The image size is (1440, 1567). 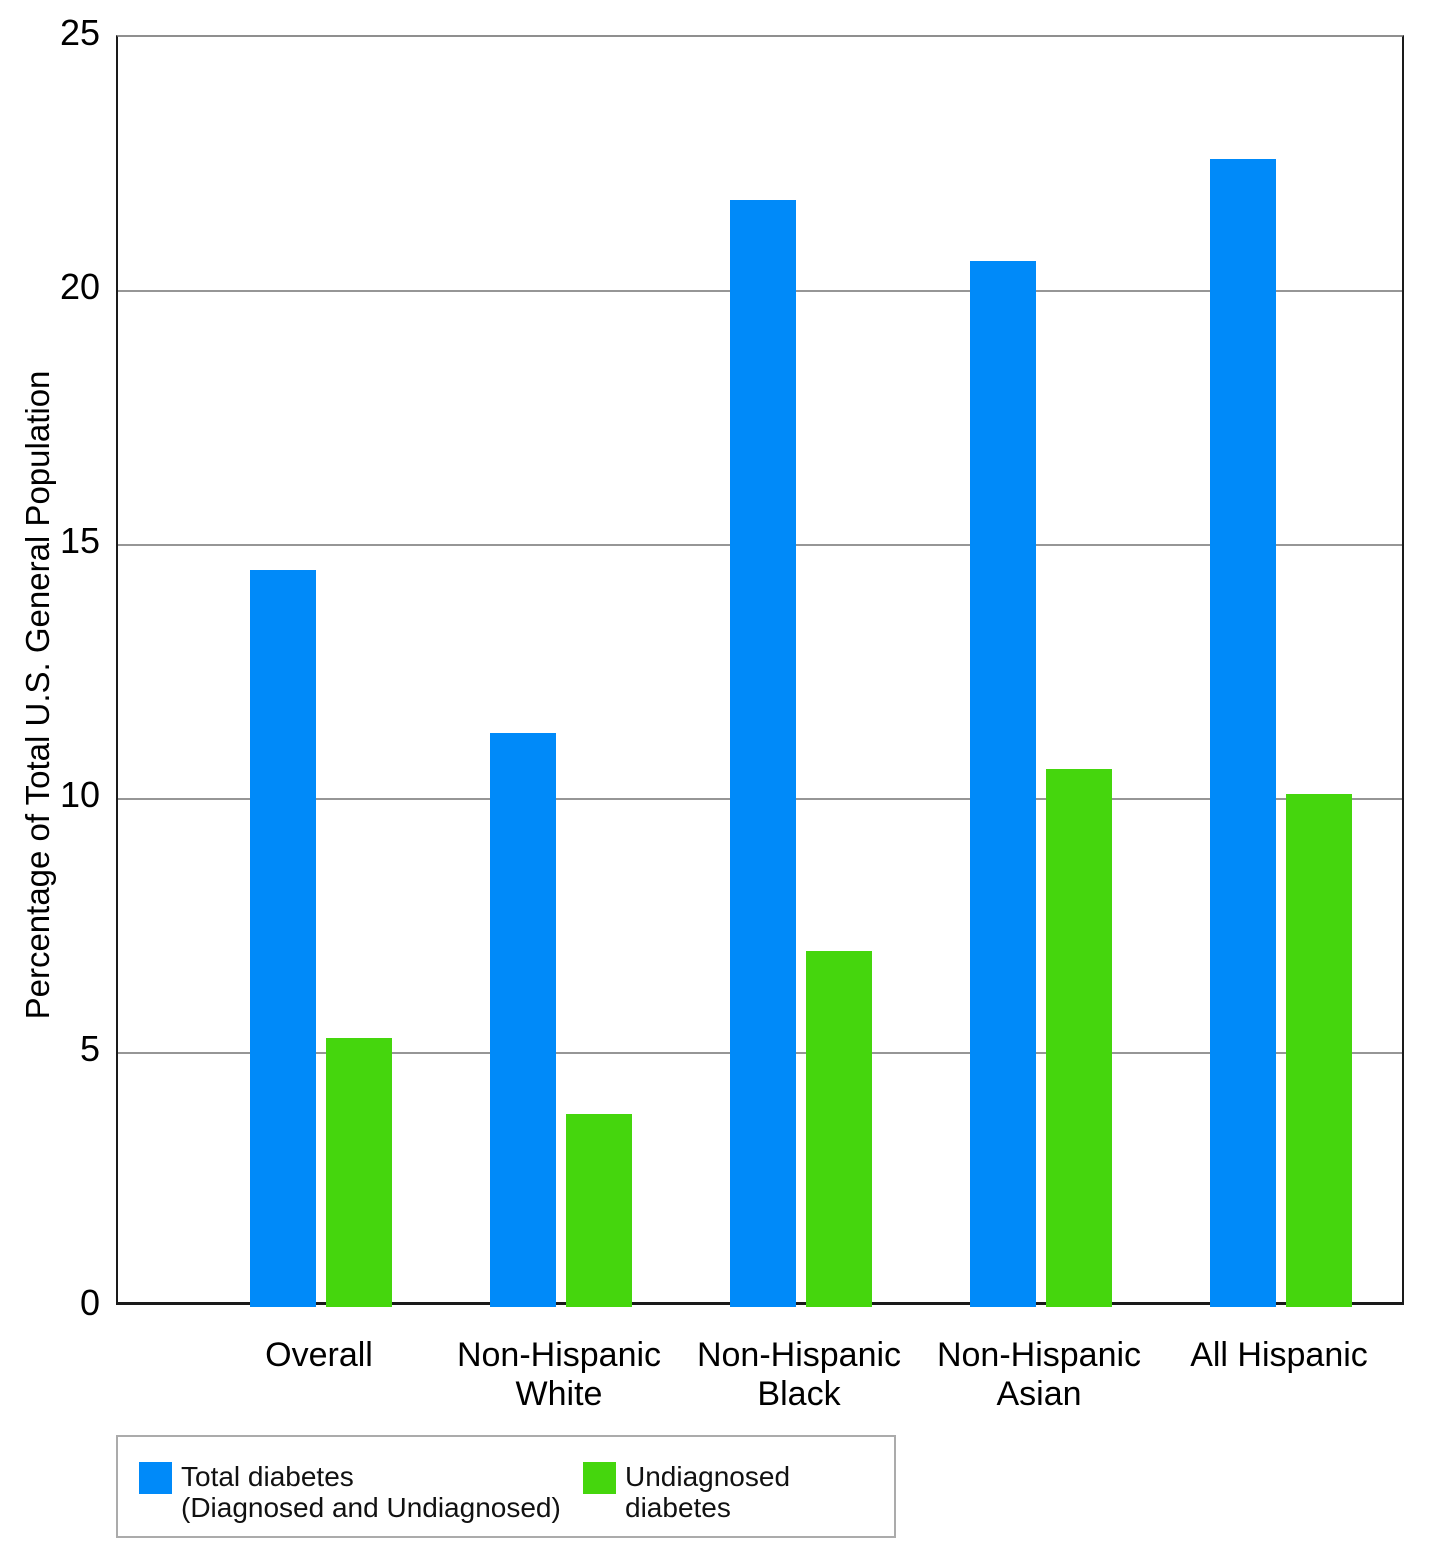 I want to click on legend-swatch-undiagnosed-diabetes, so click(x=599, y=1478).